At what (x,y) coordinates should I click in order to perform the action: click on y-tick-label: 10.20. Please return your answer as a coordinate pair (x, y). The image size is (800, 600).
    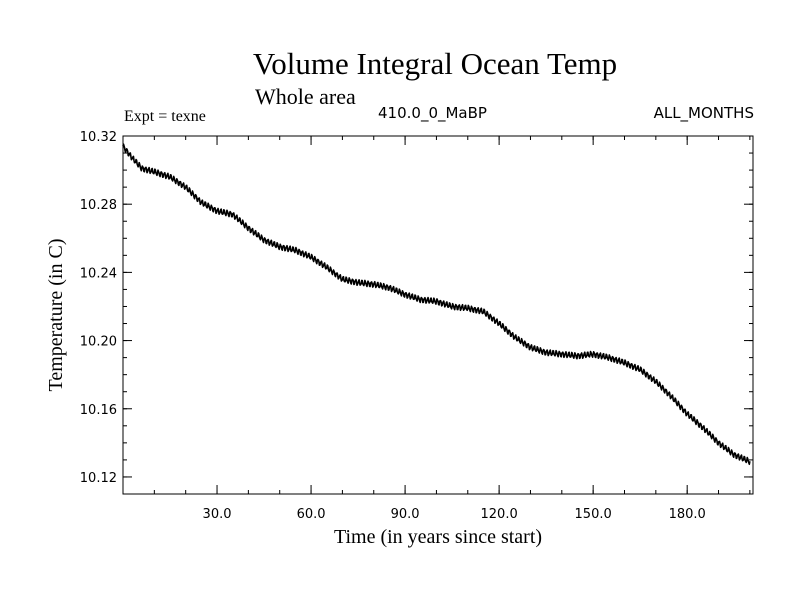
    Looking at the image, I should click on (98, 342).